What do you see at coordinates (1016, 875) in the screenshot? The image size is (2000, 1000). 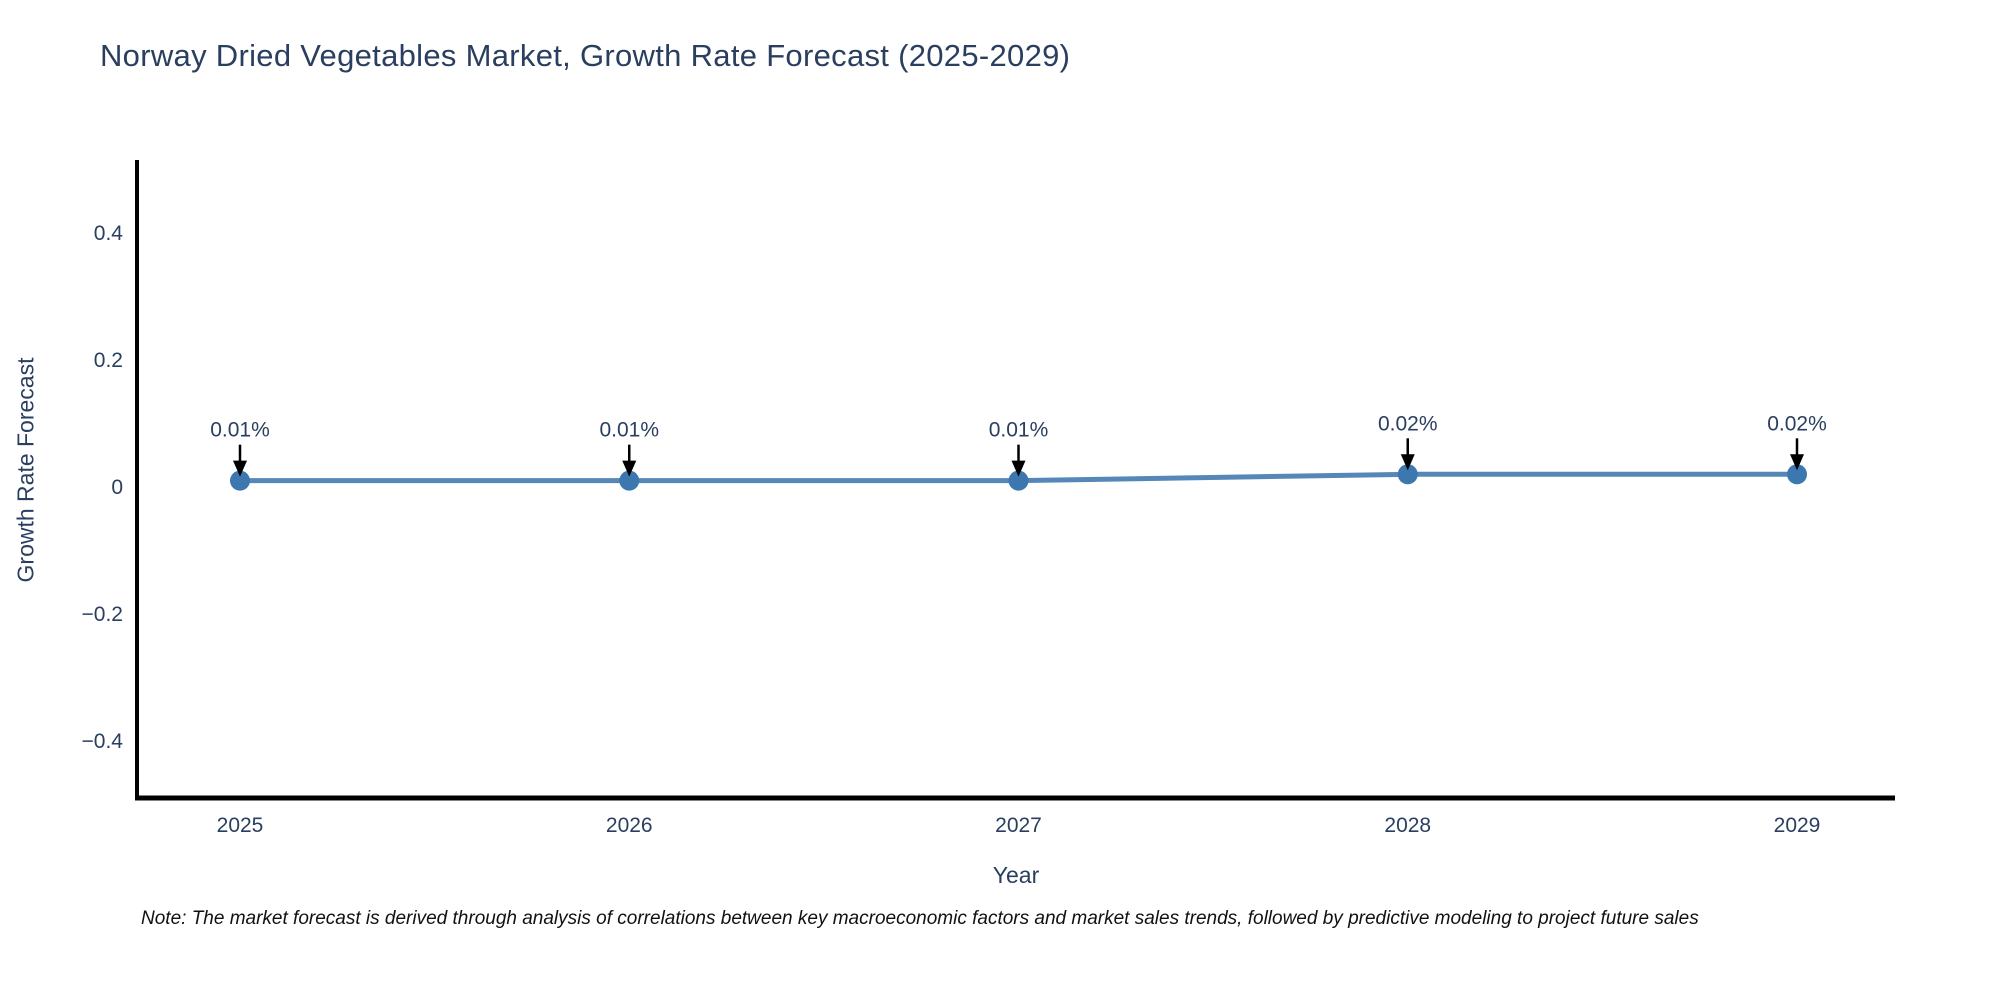 I see `x-axis-title: Year` at bounding box center [1016, 875].